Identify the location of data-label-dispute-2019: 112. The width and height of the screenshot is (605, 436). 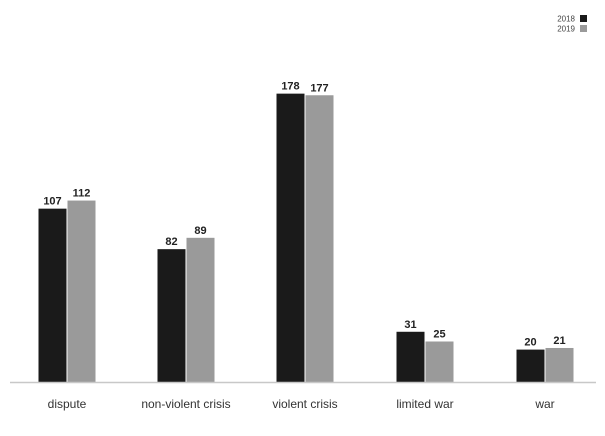
(82, 194).